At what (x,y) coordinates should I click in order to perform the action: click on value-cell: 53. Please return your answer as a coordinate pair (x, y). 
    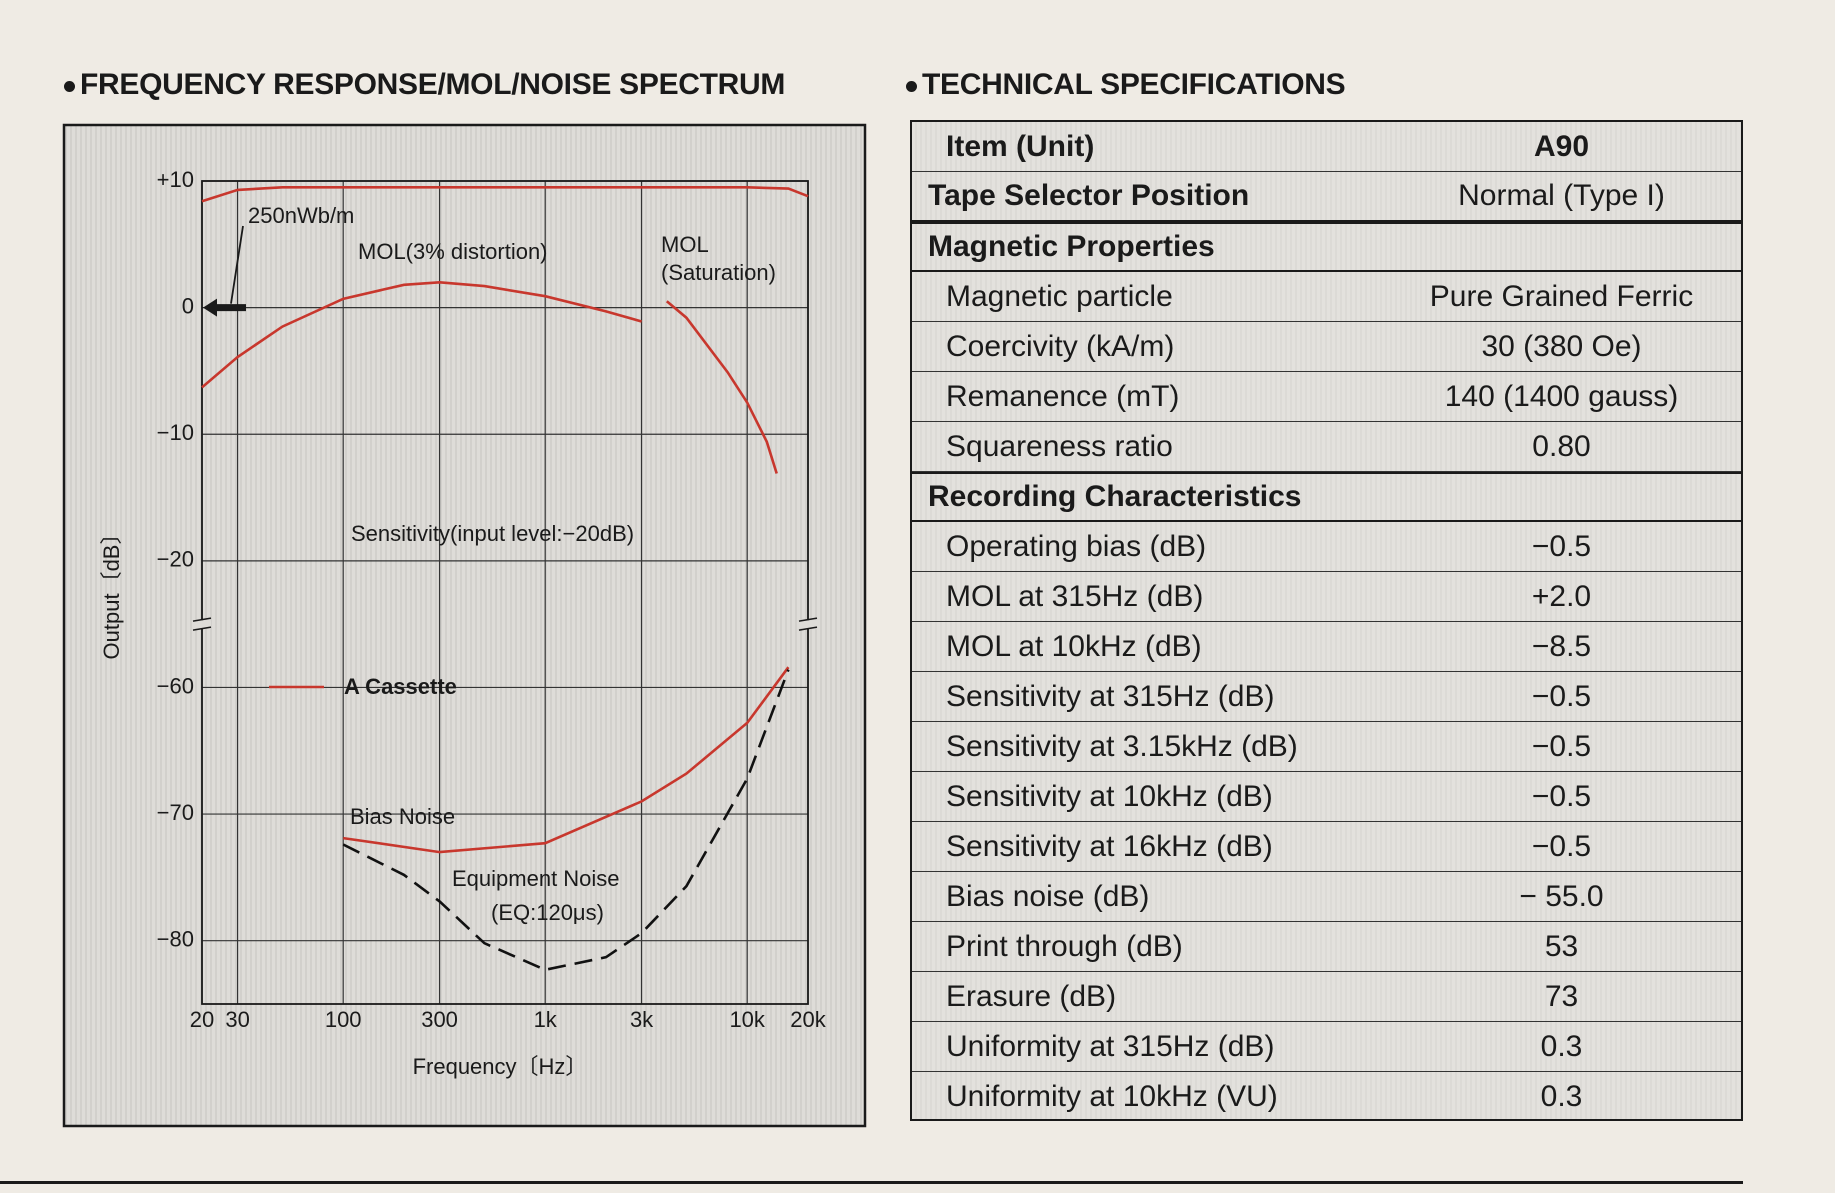
    Looking at the image, I should click on (1561, 946).